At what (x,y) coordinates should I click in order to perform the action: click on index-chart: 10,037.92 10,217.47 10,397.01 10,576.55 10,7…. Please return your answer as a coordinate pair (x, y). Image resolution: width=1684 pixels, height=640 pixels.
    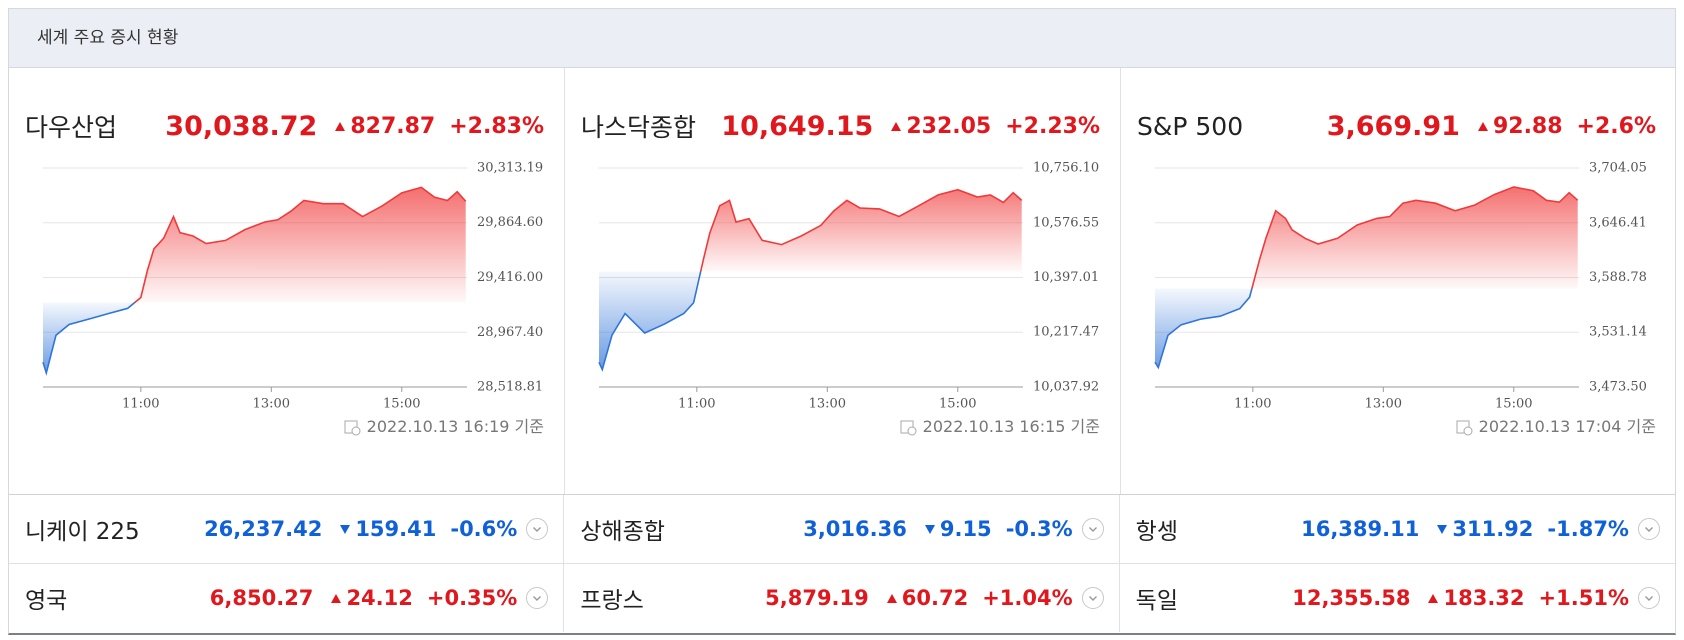
    Looking at the image, I should click on (848, 286).